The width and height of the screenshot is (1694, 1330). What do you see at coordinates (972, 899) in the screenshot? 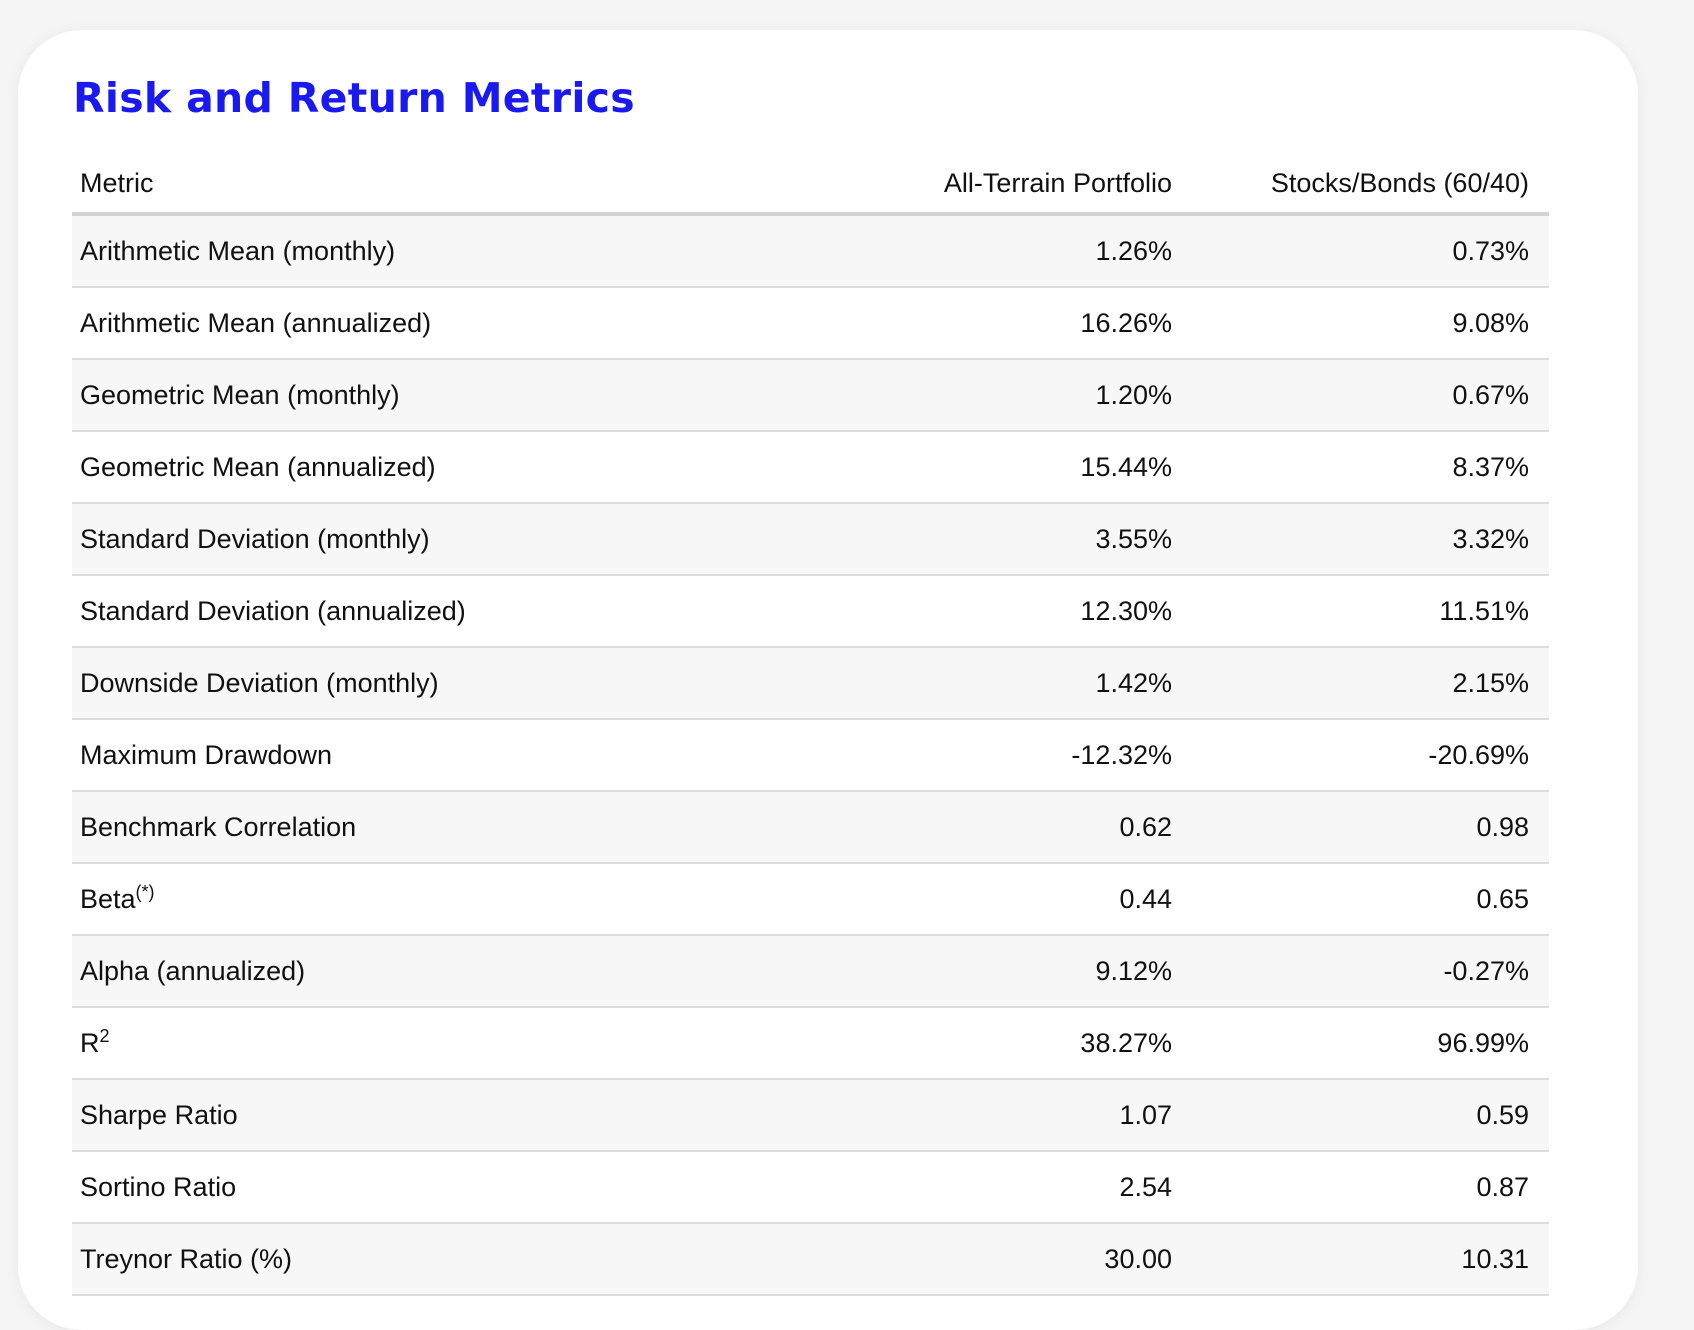
I see `all-terrain-value: 0.44` at bounding box center [972, 899].